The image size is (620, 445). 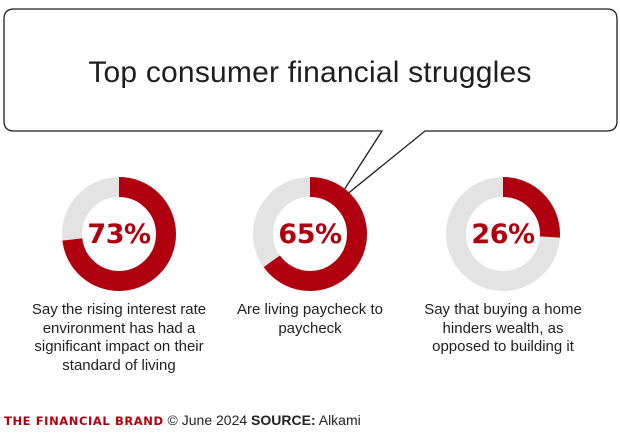 I want to click on percent-label-3: 26%, so click(x=503, y=234).